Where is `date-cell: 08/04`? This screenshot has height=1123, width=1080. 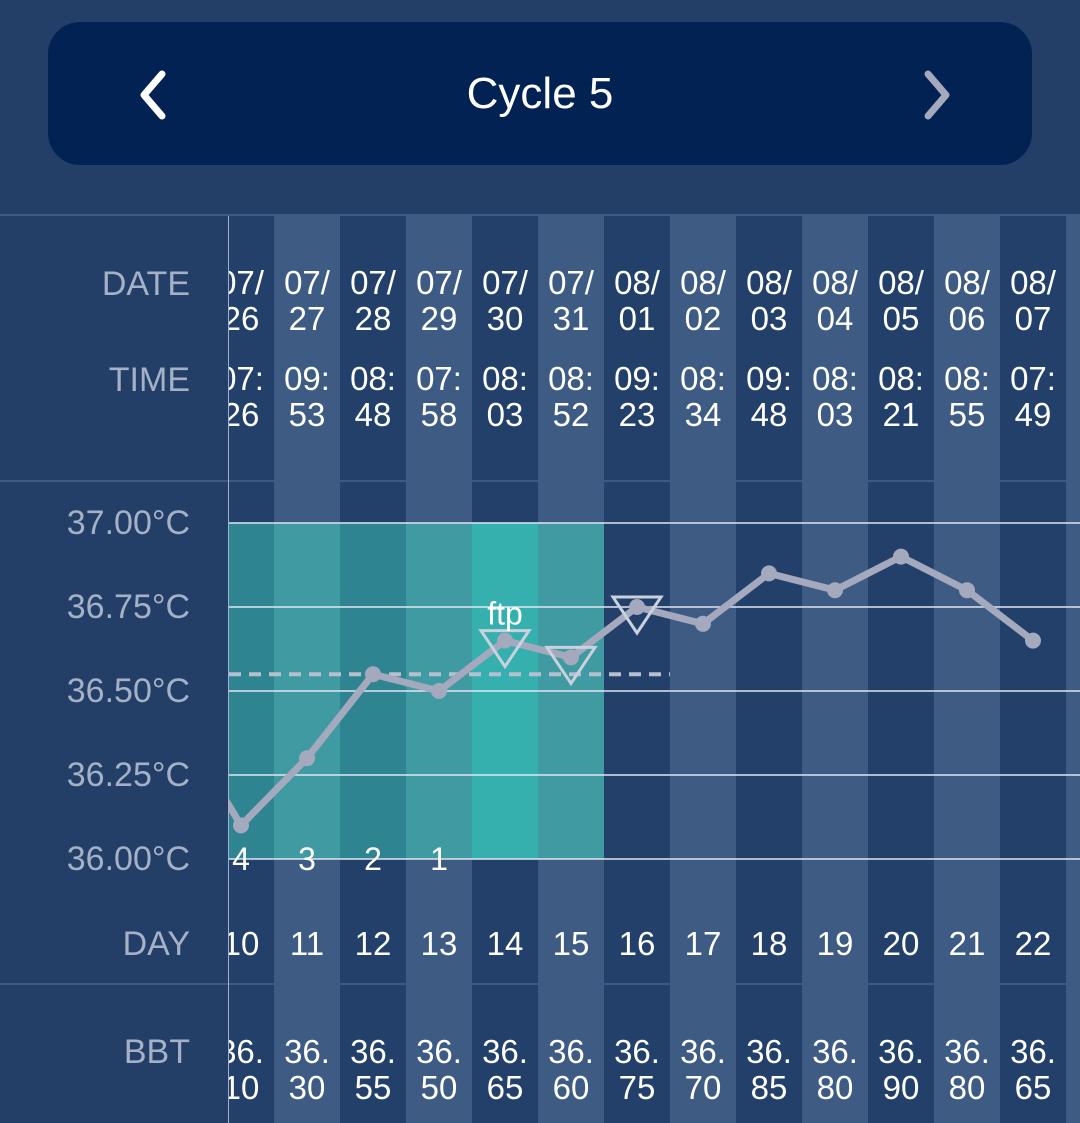
date-cell: 08/04 is located at coordinates (835, 301).